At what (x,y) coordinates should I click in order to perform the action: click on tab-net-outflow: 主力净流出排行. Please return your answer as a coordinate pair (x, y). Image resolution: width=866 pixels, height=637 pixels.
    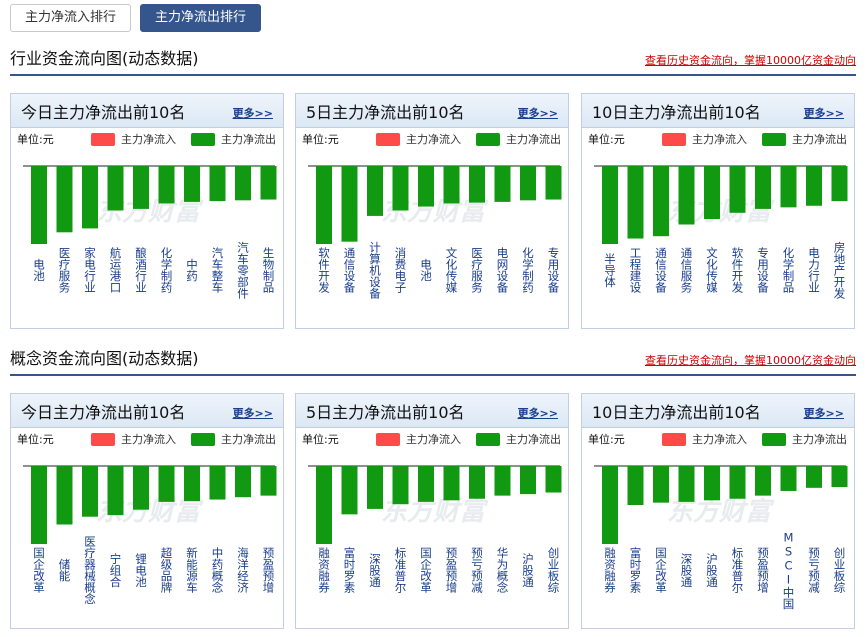
    Looking at the image, I should click on (201, 18).